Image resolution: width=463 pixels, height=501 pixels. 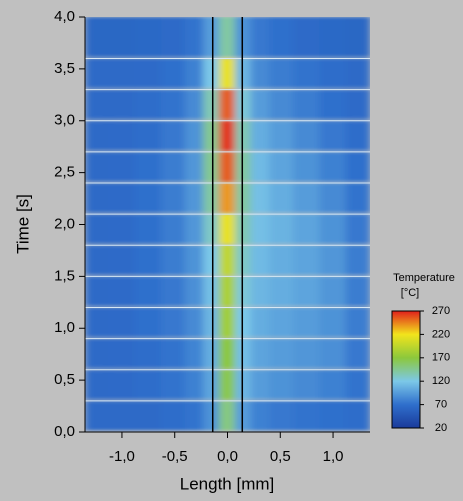 What do you see at coordinates (441, 334) in the screenshot?
I see `colorbar-tick-label: 220` at bounding box center [441, 334].